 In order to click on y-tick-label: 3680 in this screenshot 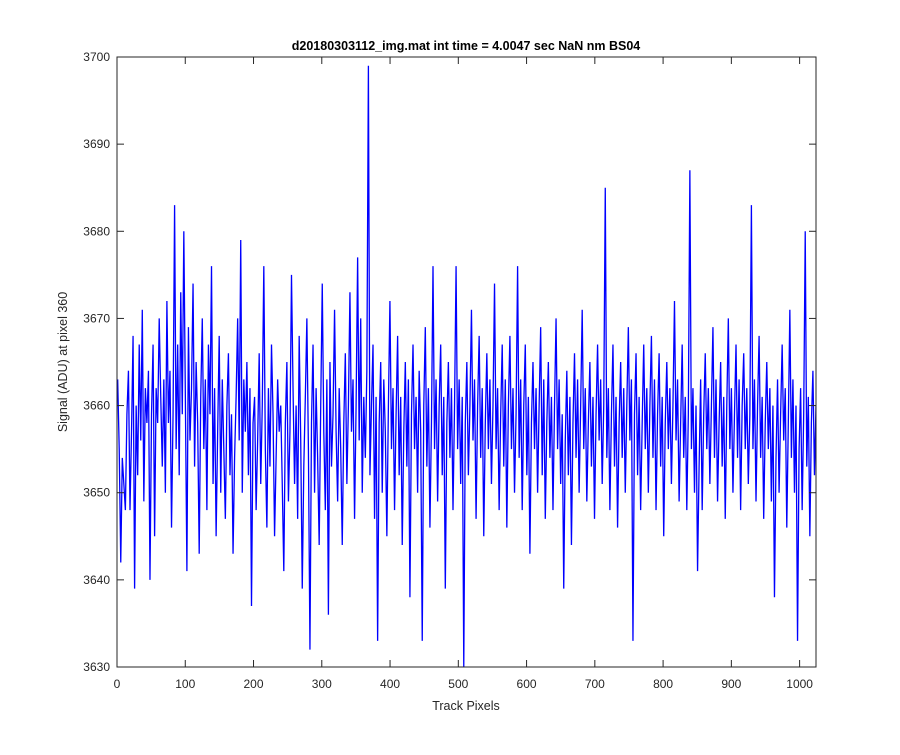, I will do `click(96, 231)`.